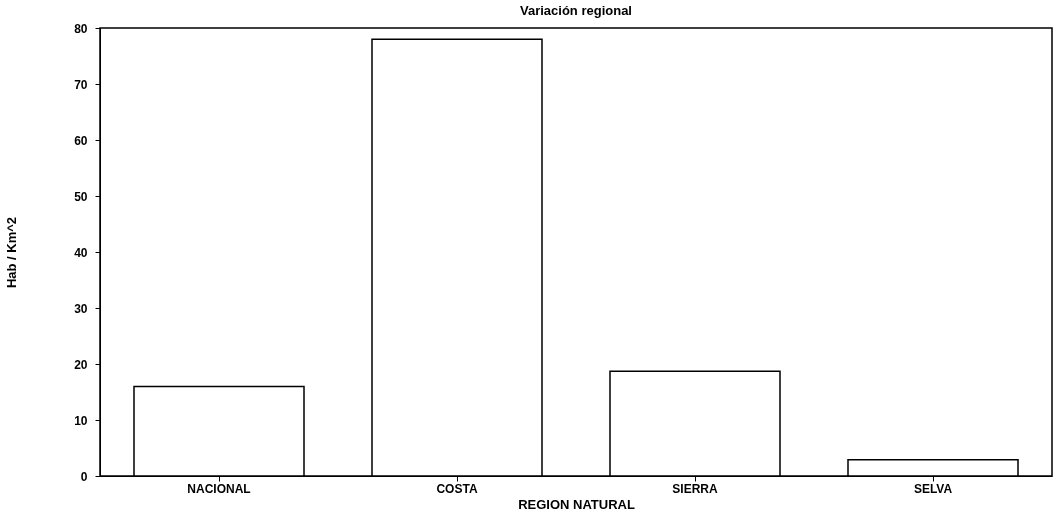 This screenshot has width=1057, height=516. I want to click on y-tick-label: 0, so click(84, 476).